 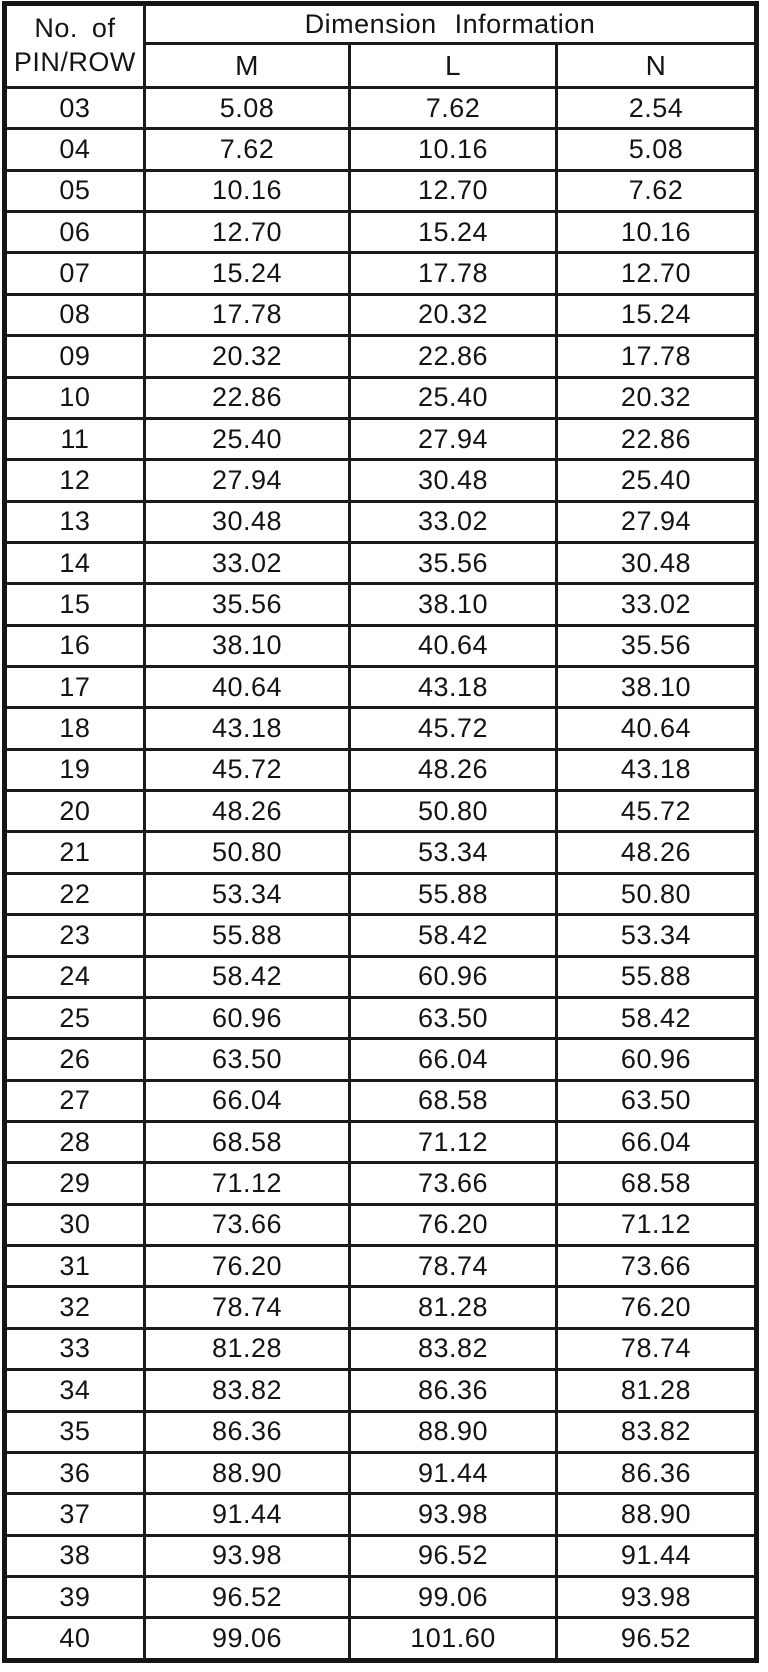 I want to click on m-value-cell: 91.44, so click(x=247, y=1514).